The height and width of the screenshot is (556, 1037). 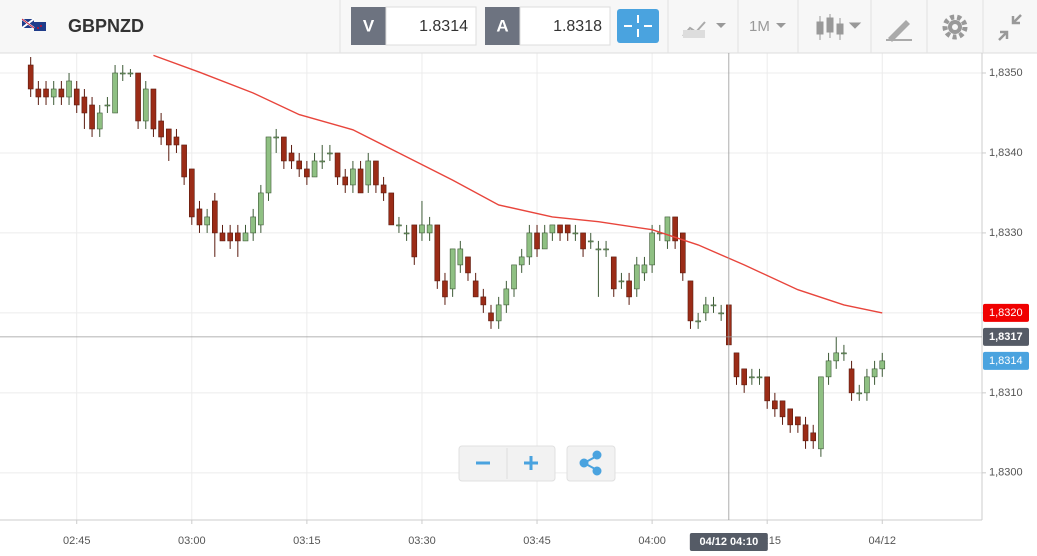 What do you see at coordinates (192, 541) in the screenshot?
I see `x-tick-label: 03:00` at bounding box center [192, 541].